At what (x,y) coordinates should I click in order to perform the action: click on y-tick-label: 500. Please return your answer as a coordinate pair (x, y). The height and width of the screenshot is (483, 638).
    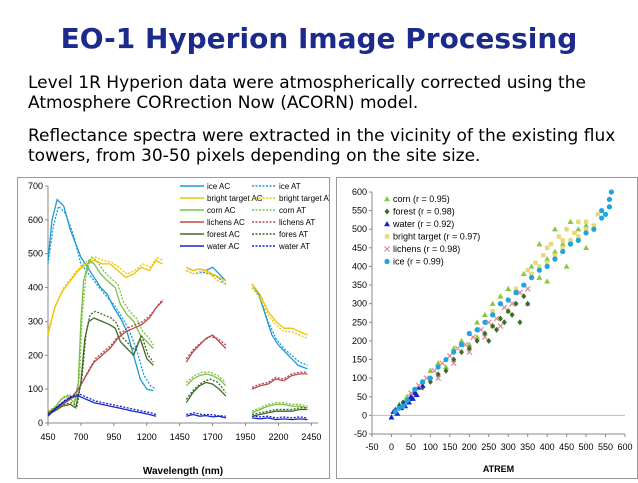
    Looking at the image, I should click on (359, 229).